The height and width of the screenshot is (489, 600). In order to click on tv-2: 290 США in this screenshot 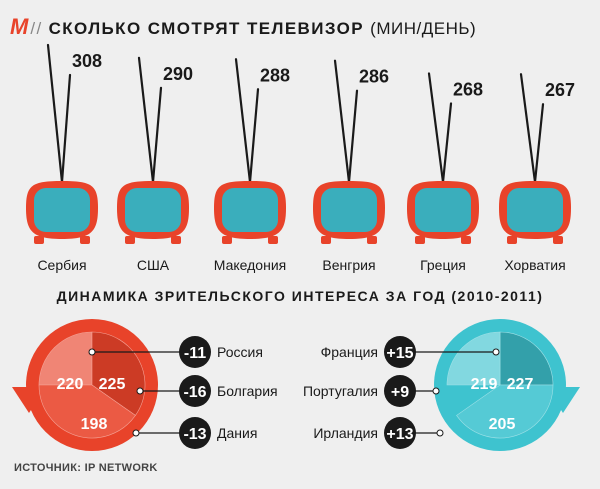, I will do `click(155, 164)`.